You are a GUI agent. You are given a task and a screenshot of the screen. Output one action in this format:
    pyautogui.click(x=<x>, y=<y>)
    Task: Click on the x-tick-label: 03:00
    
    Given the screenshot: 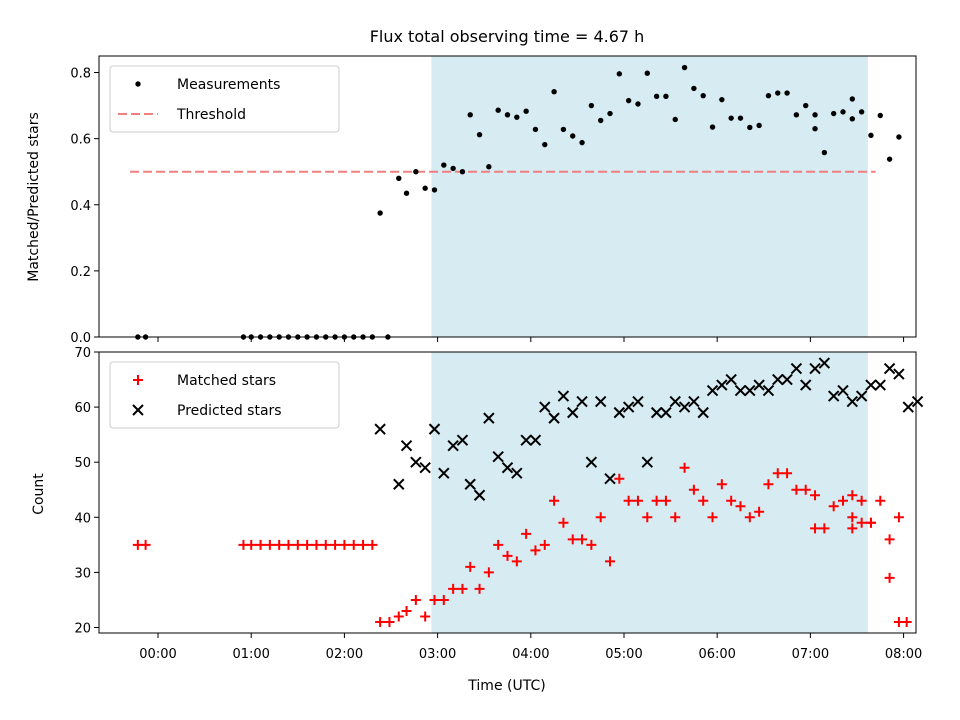 What is the action you would take?
    pyautogui.click(x=437, y=654)
    